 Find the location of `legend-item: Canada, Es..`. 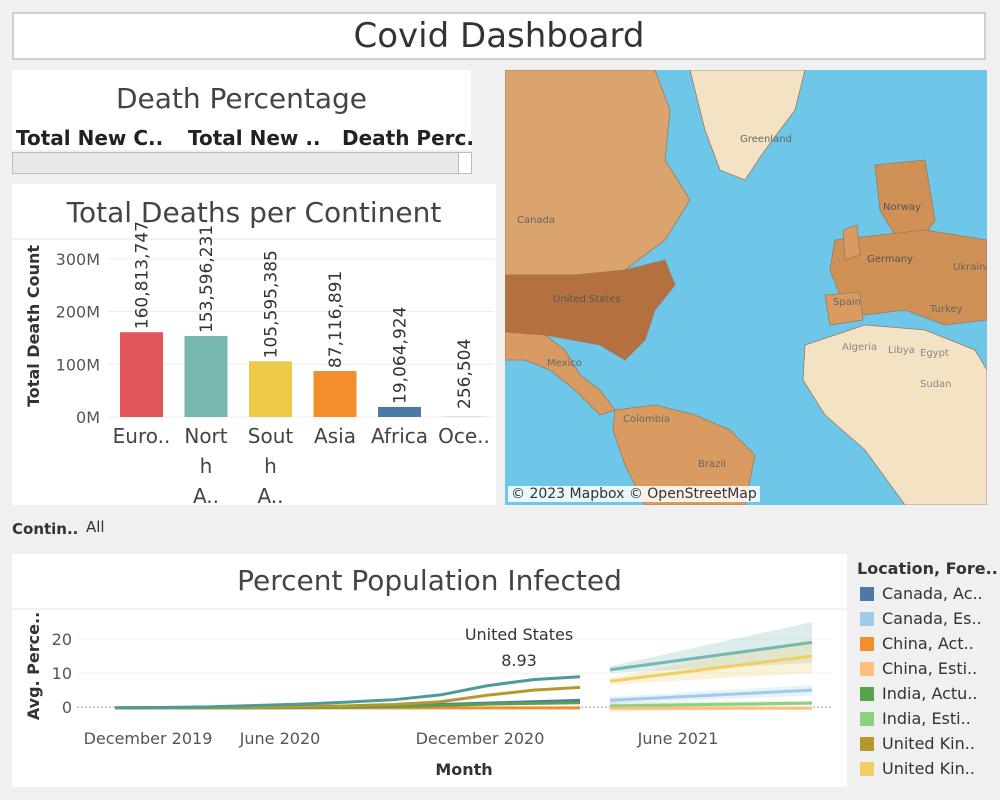

legend-item: Canada, Es.. is located at coordinates (921, 618).